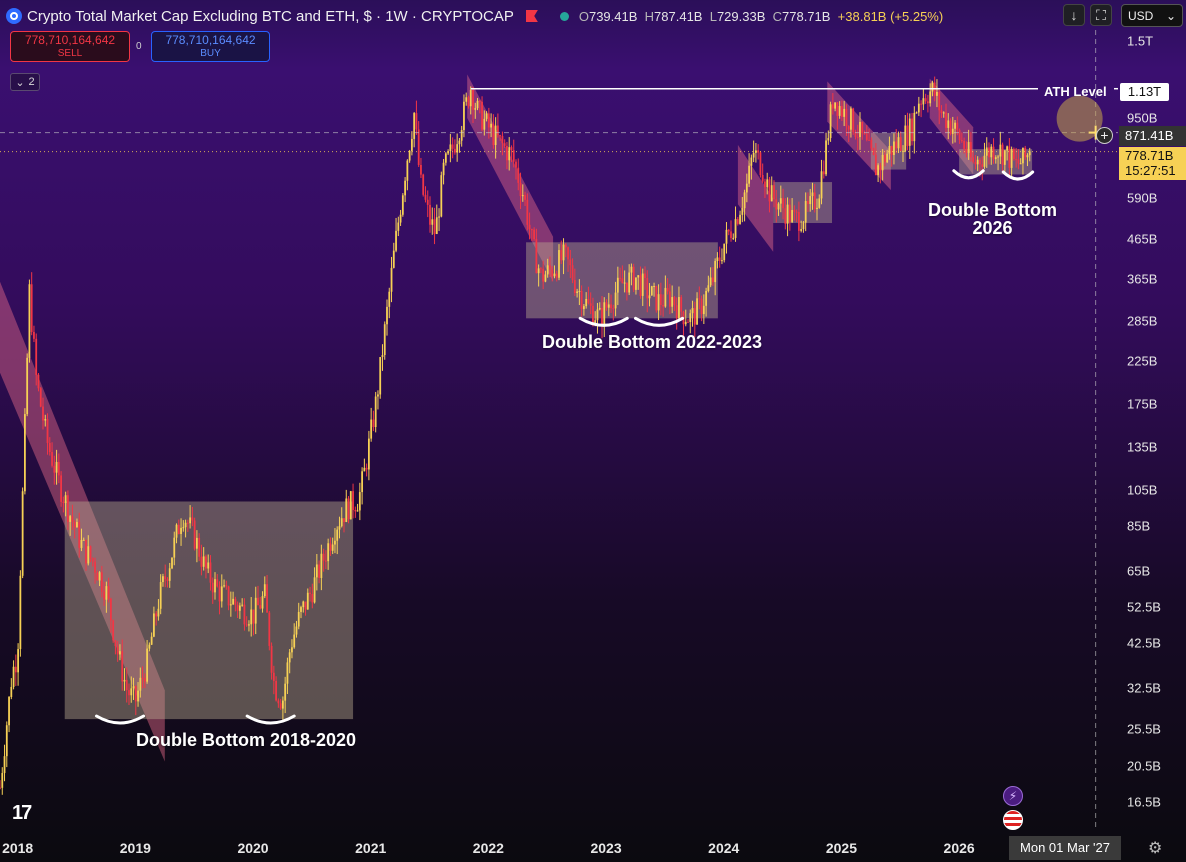  Describe the element at coordinates (1152, 15) in the screenshot. I see `currency-select: USD ⌄` at that location.